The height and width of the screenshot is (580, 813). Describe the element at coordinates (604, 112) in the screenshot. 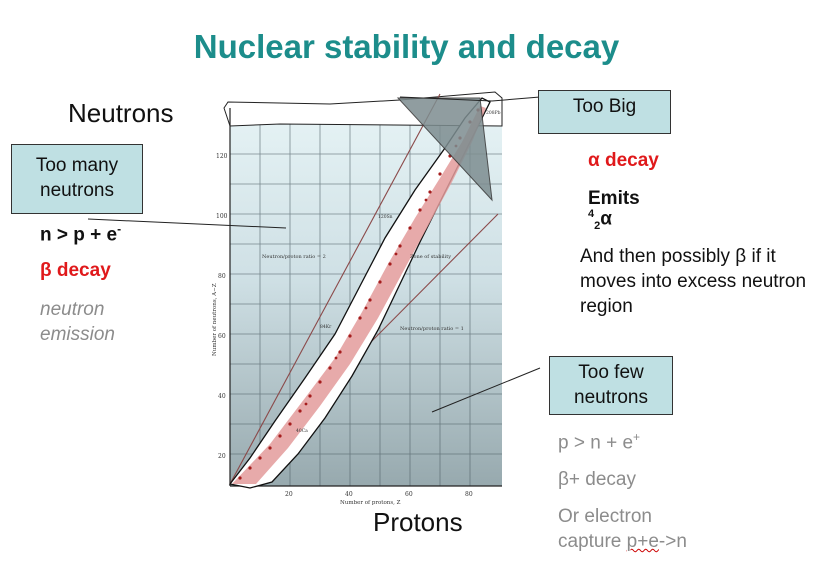

I see `too-big-callout: Too Big` at that location.